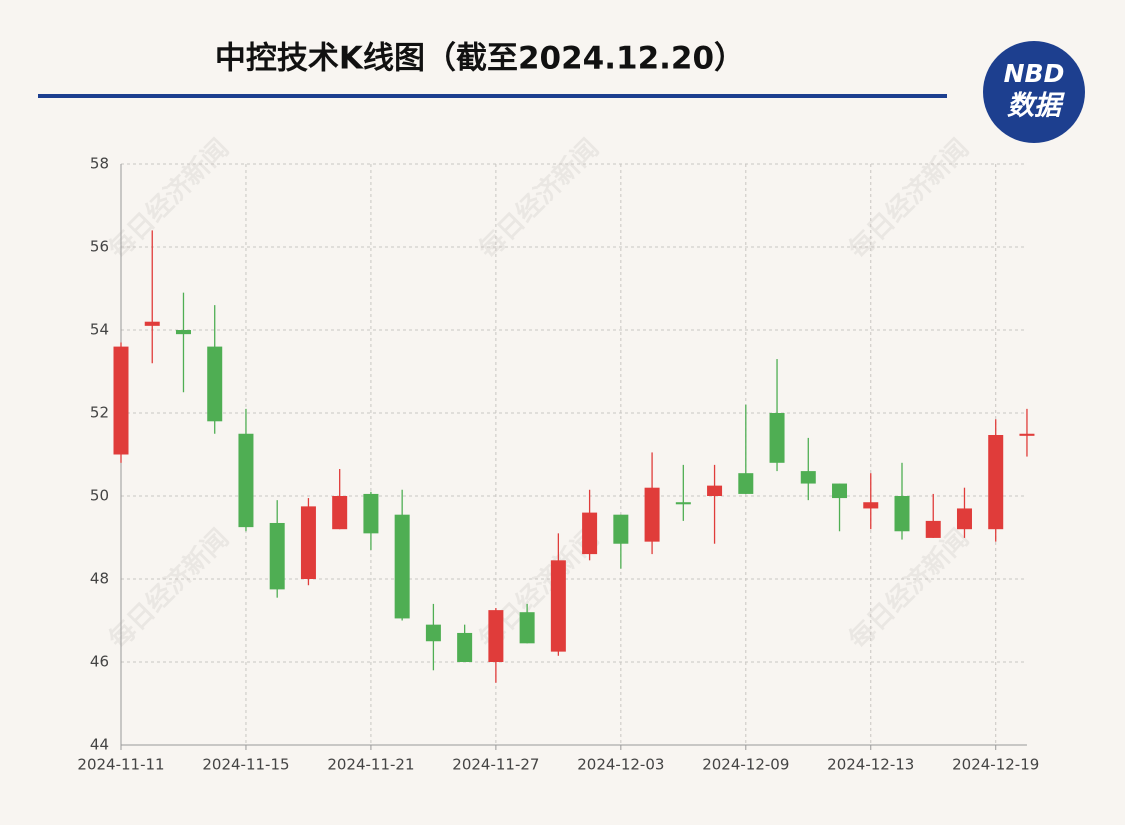  I want to click on y-tick-label: 48, so click(99, 579).